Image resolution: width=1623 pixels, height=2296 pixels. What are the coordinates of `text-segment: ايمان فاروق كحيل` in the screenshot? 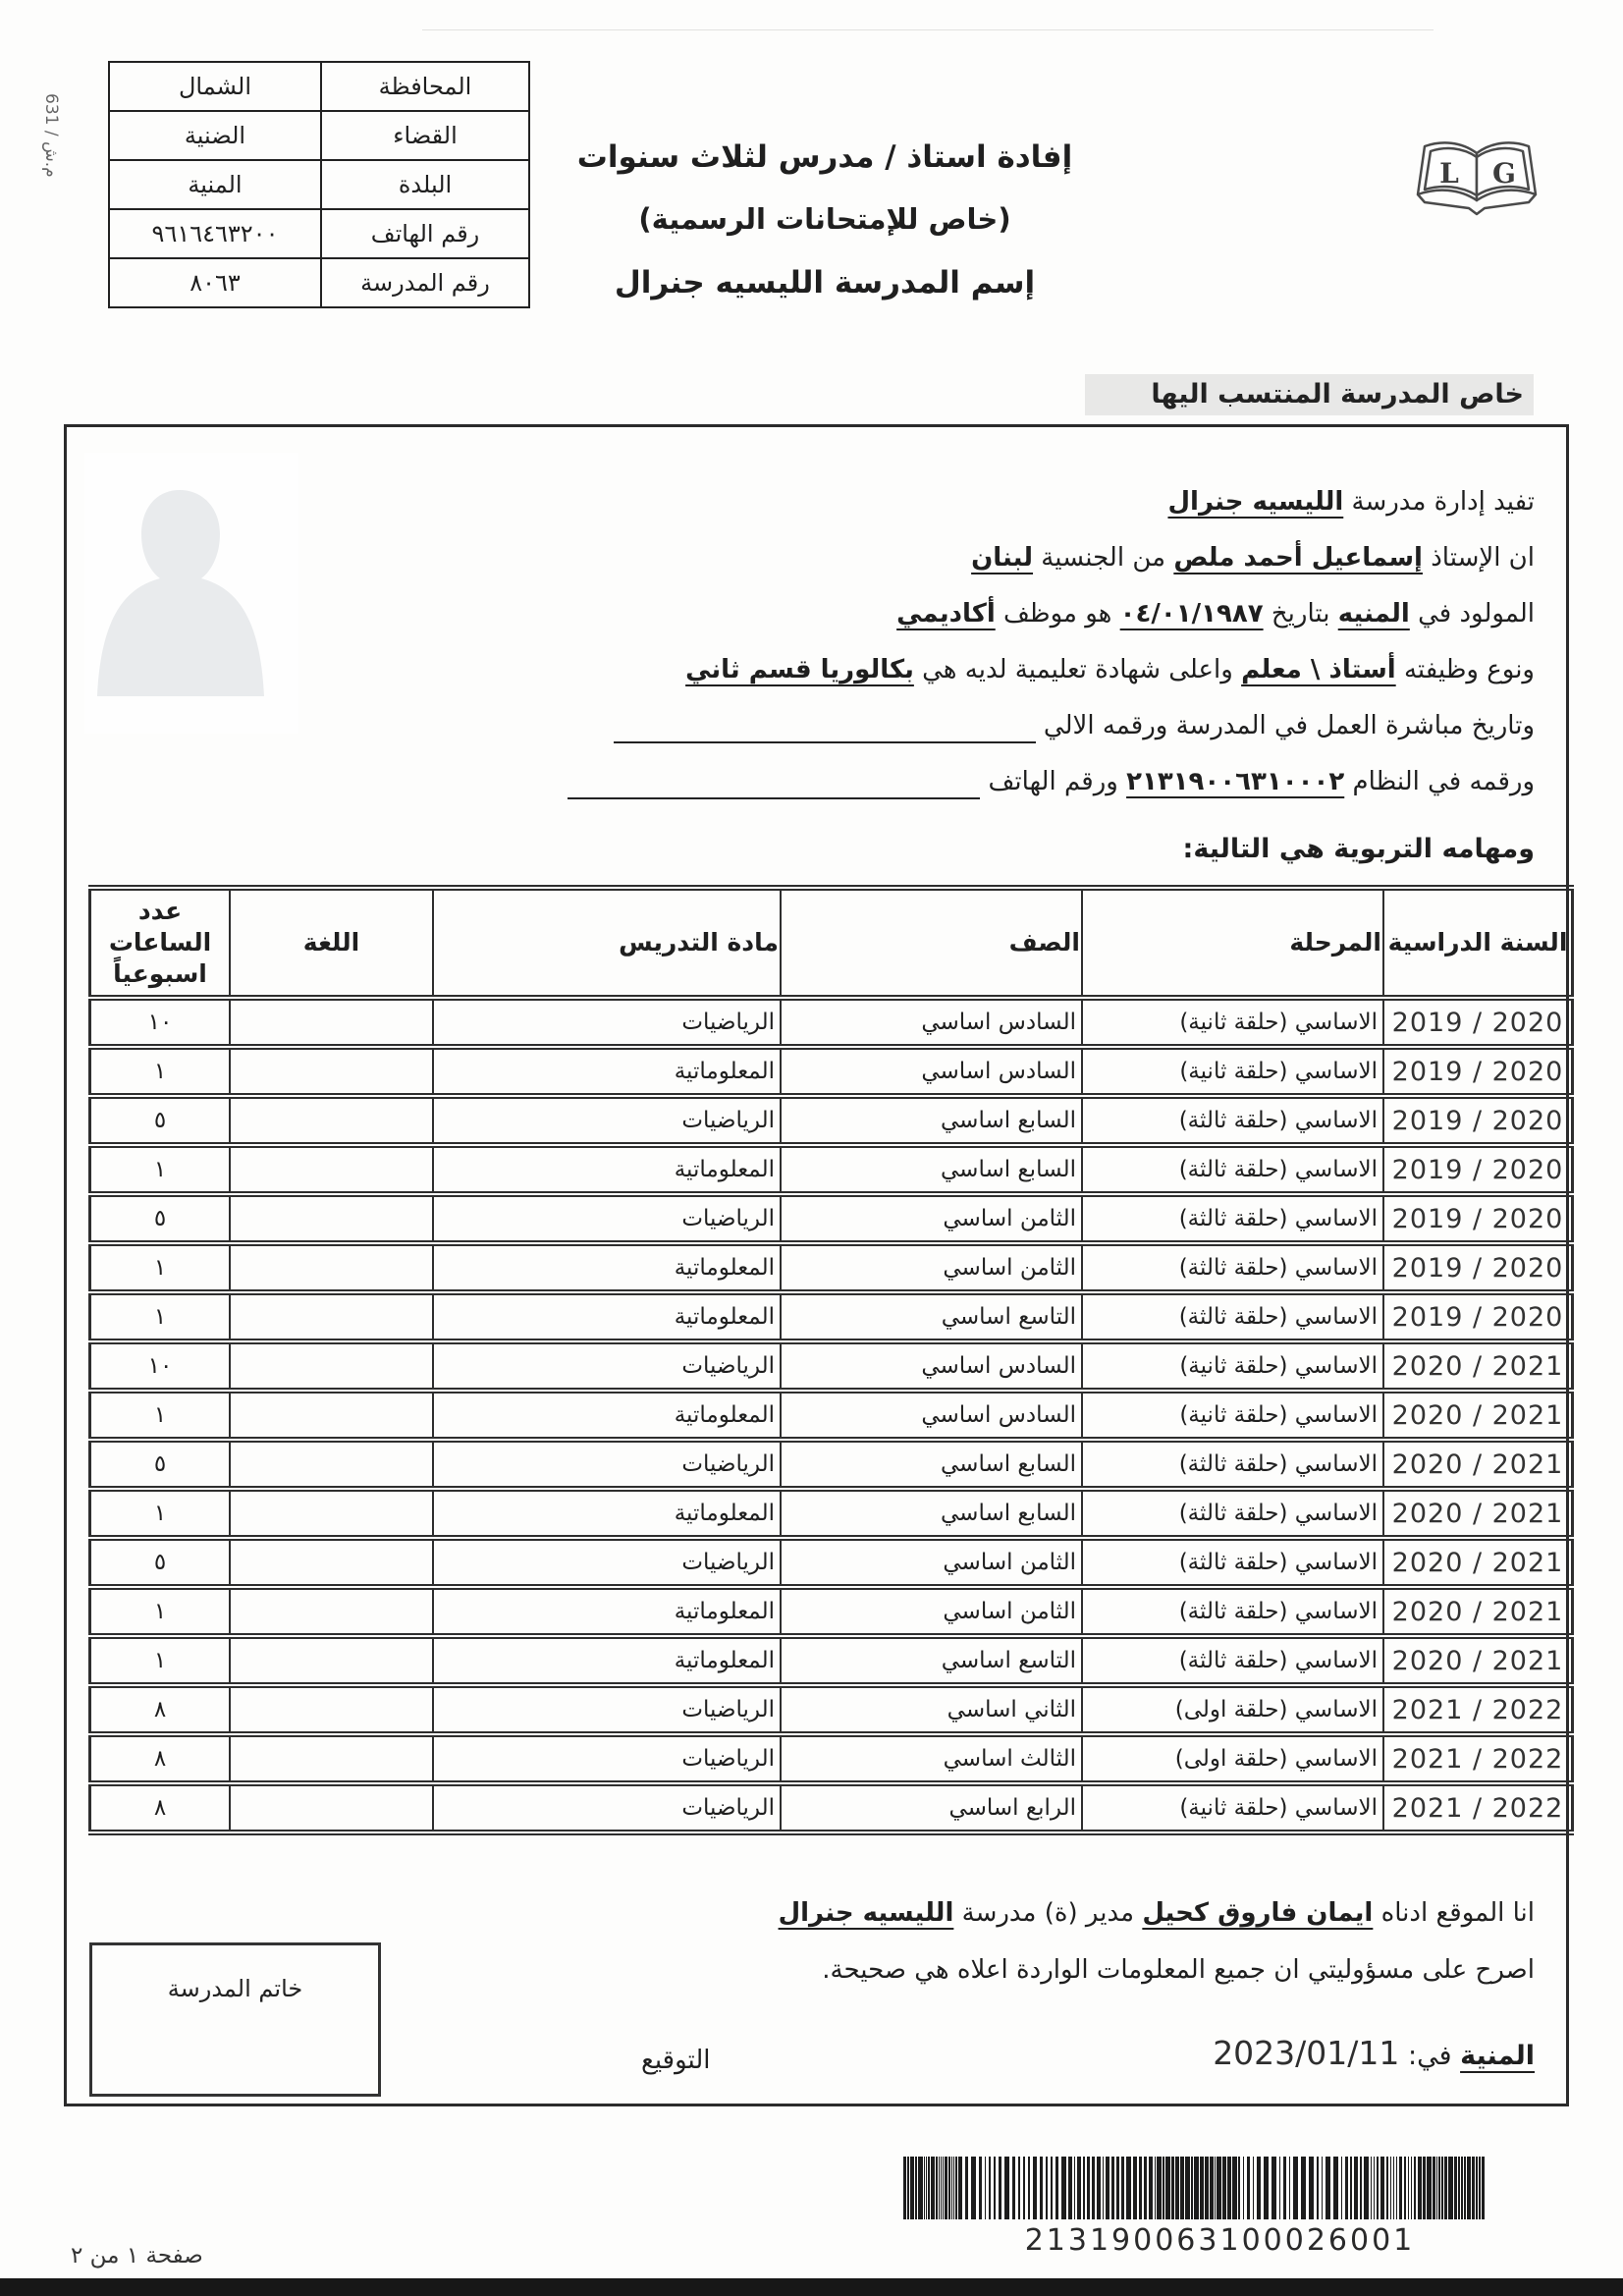 It's located at (1258, 1913).